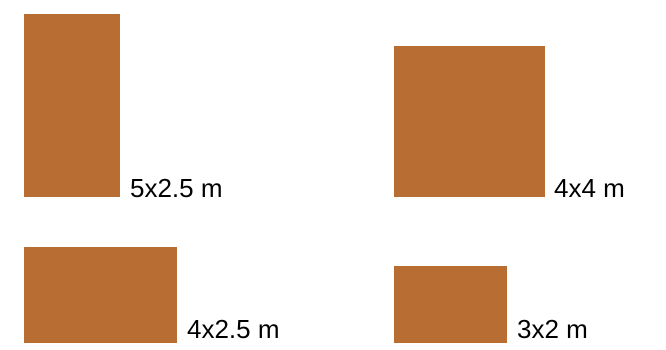 The height and width of the screenshot is (350, 666). I want to click on dimension-label: 4x4 m, so click(589, 188).